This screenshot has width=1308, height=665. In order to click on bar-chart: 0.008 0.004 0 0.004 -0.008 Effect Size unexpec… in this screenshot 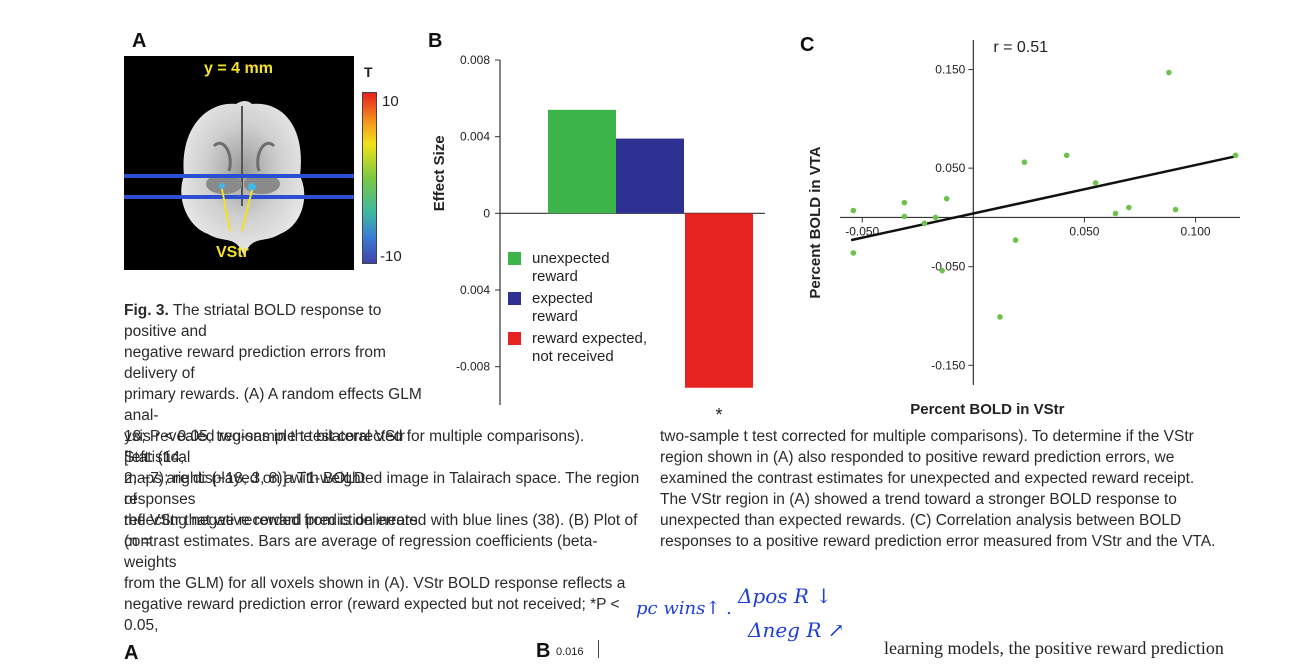, I will do `click(598, 239)`.